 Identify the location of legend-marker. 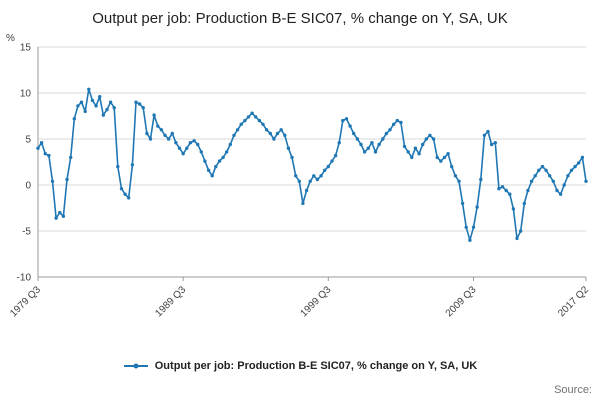
(136, 366).